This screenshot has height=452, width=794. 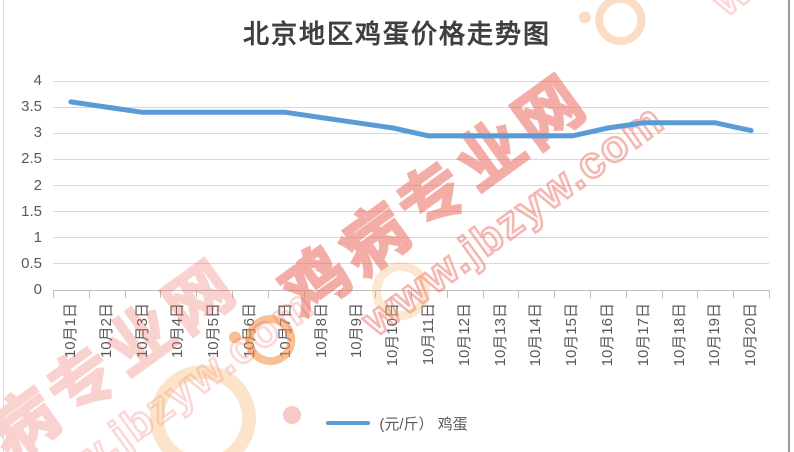 What do you see at coordinates (751, 335) in the screenshot?
I see `x-tick-label: 10月20日` at bounding box center [751, 335].